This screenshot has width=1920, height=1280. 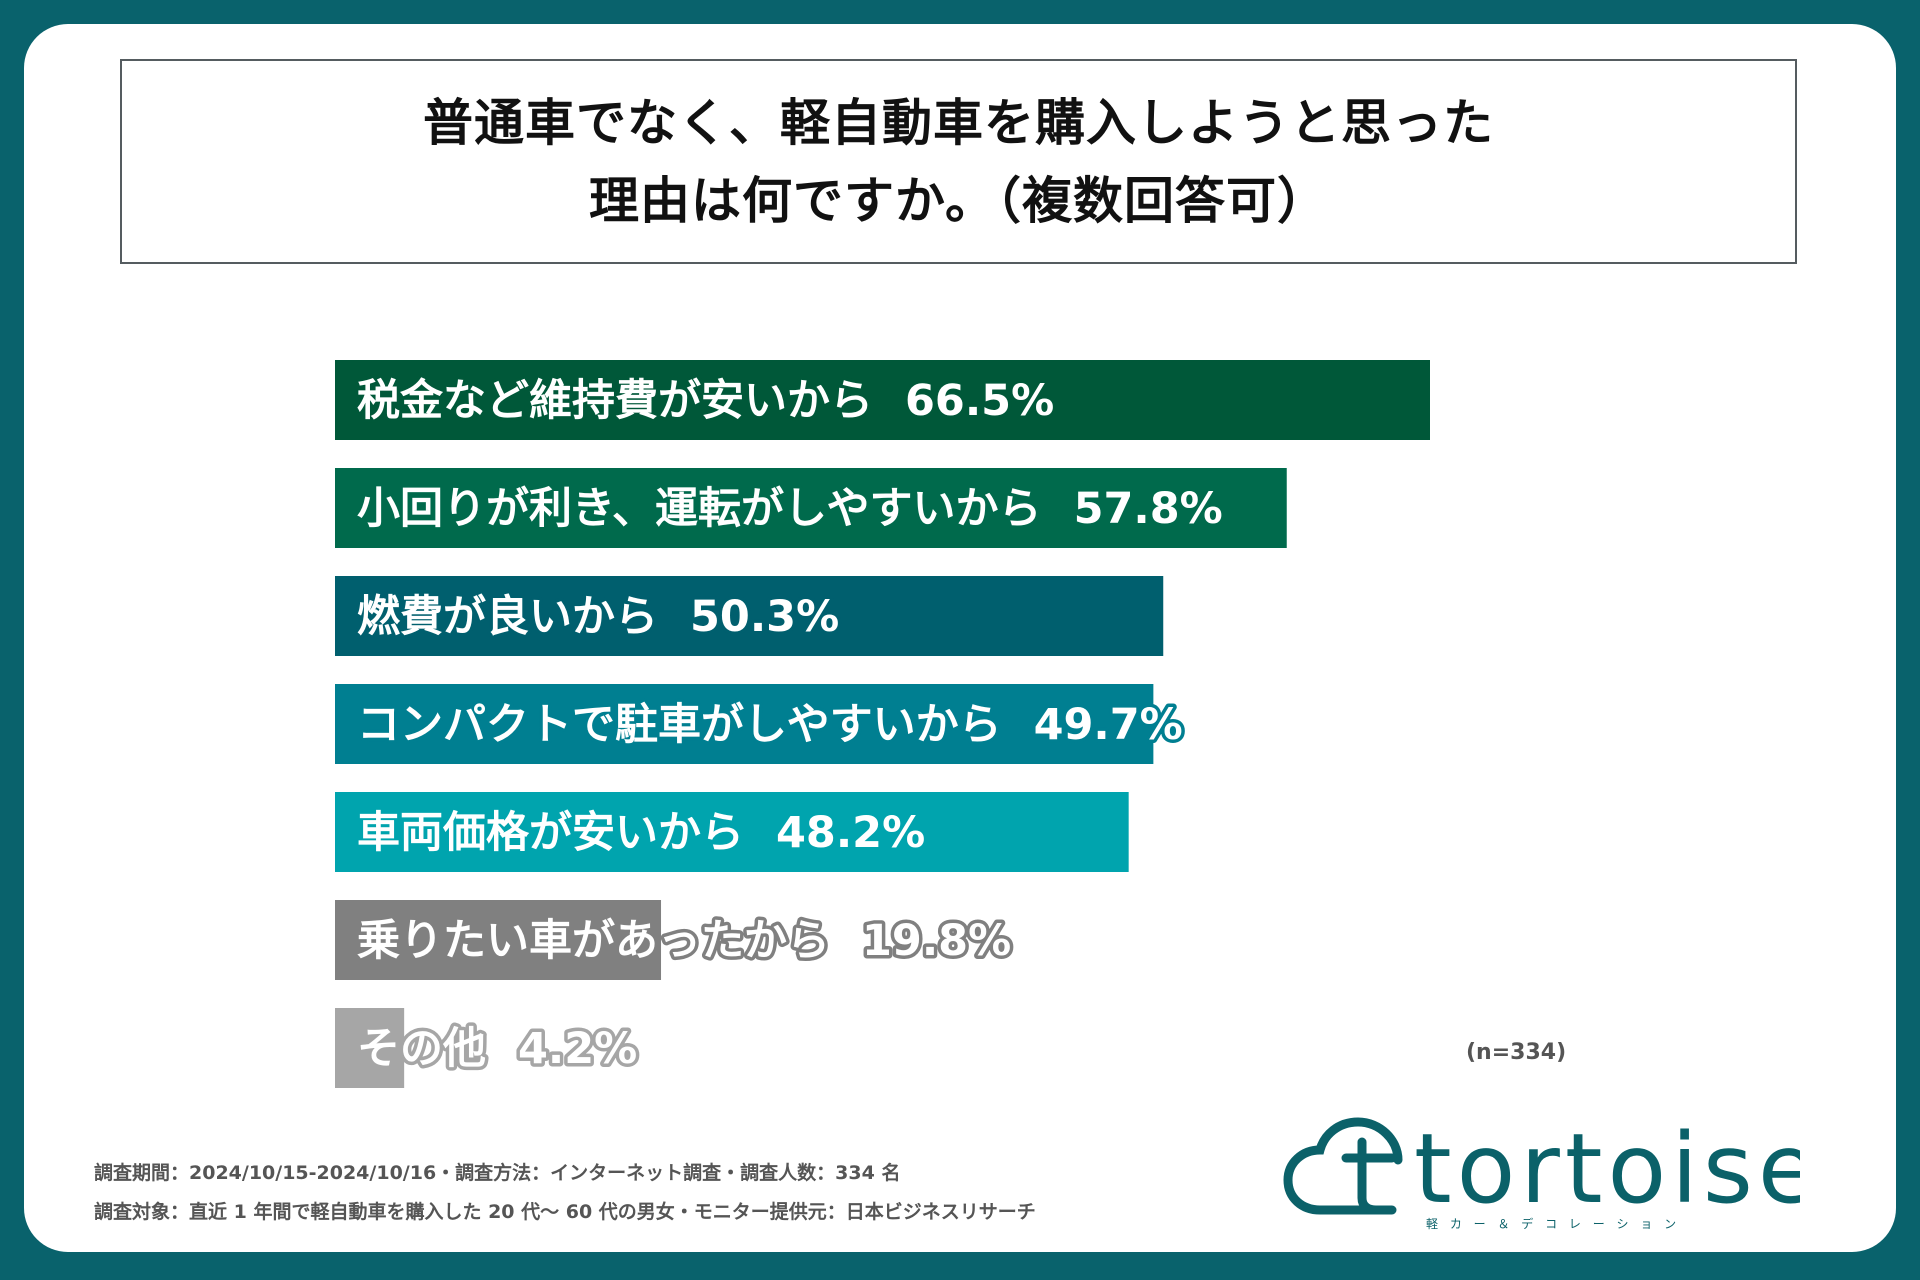 I want to click on category-label-3: 燃費が良いから, so click(x=507, y=617).